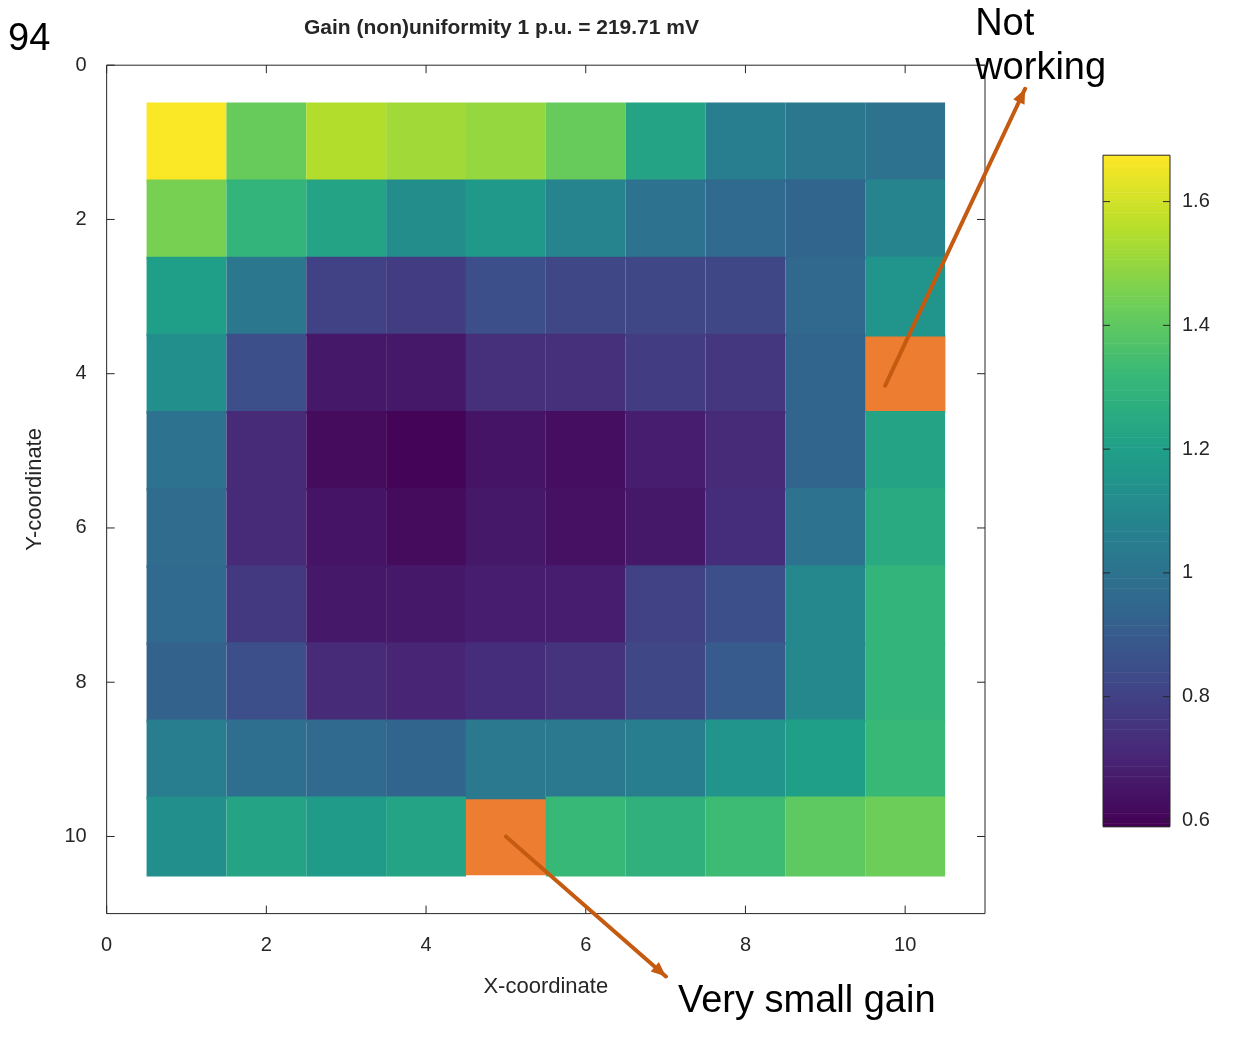  I want to click on color-bar-label: 1.6, so click(1196, 200).